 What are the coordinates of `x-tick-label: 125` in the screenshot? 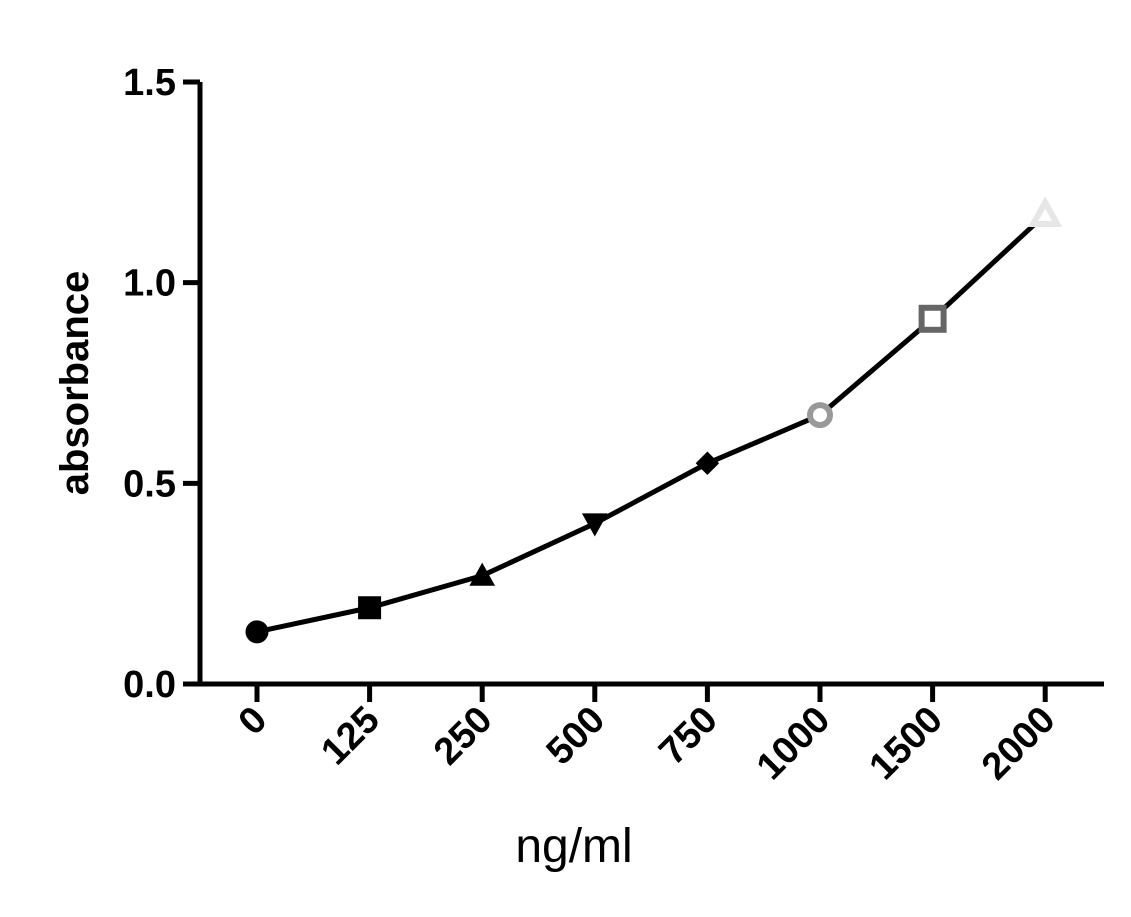 It's located at (350, 736).